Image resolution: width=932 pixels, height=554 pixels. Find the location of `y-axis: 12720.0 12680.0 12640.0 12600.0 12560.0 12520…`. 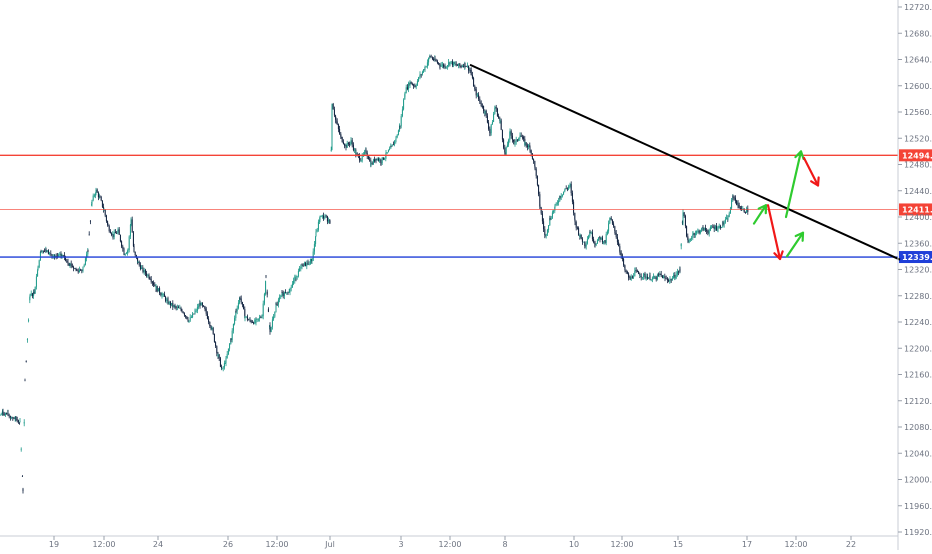

y-axis: 12720.0 12680.0 12640.0 12600.0 12560.0 12520… is located at coordinates (914, 275).